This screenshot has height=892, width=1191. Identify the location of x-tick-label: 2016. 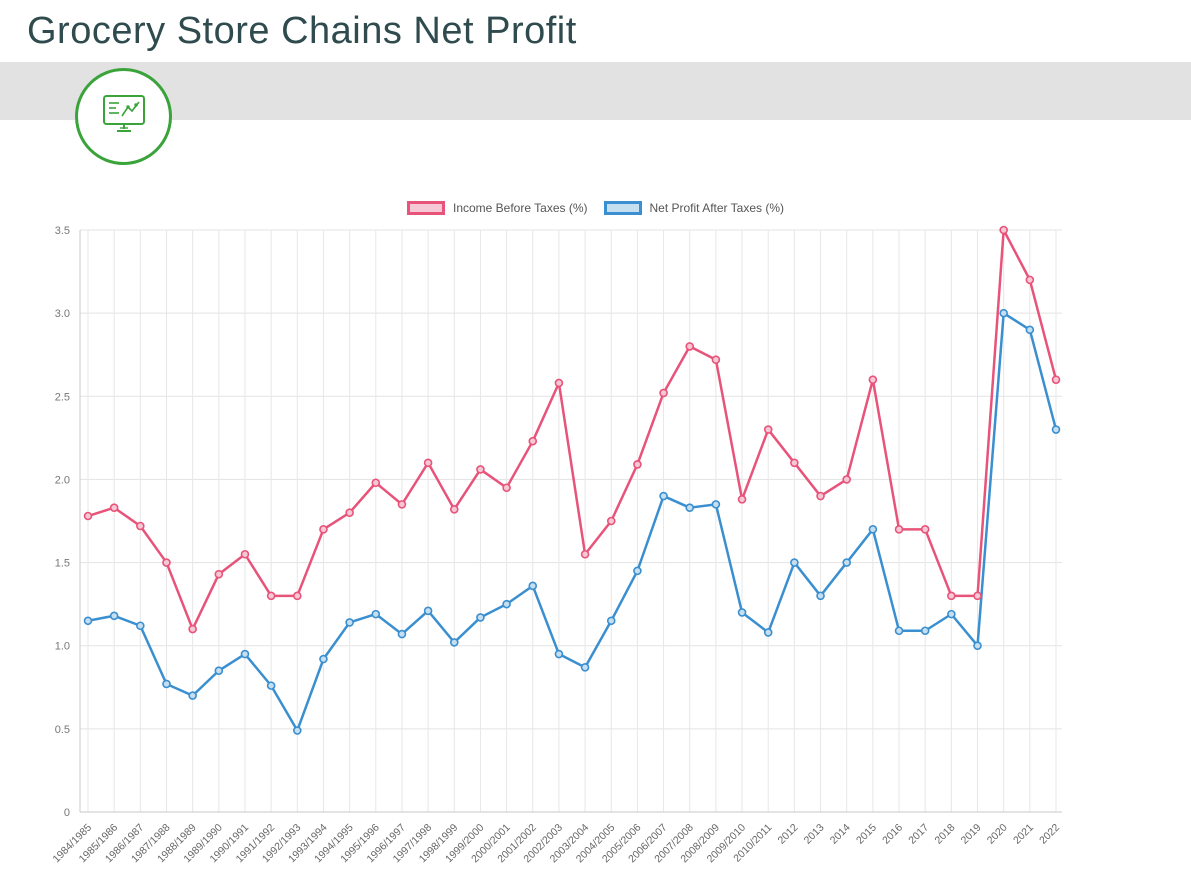
(892, 834).